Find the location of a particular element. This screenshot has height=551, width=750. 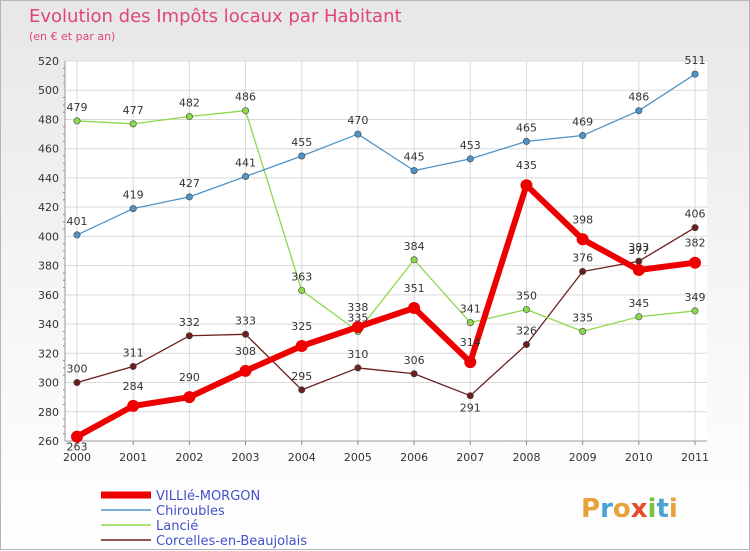

data-label: 453 is located at coordinates (470, 145).